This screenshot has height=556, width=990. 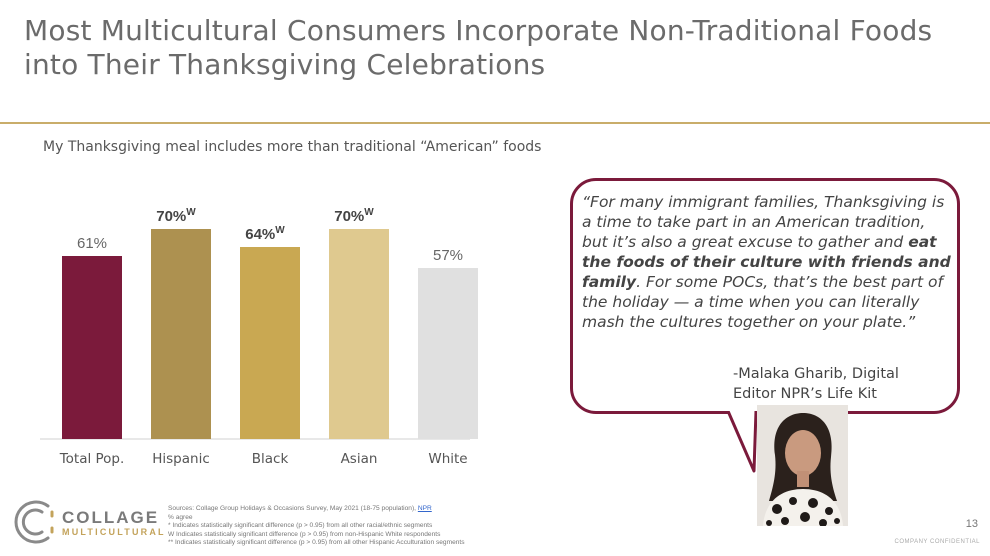 What do you see at coordinates (92, 347) in the screenshot?
I see `bar-total-pop` at bounding box center [92, 347].